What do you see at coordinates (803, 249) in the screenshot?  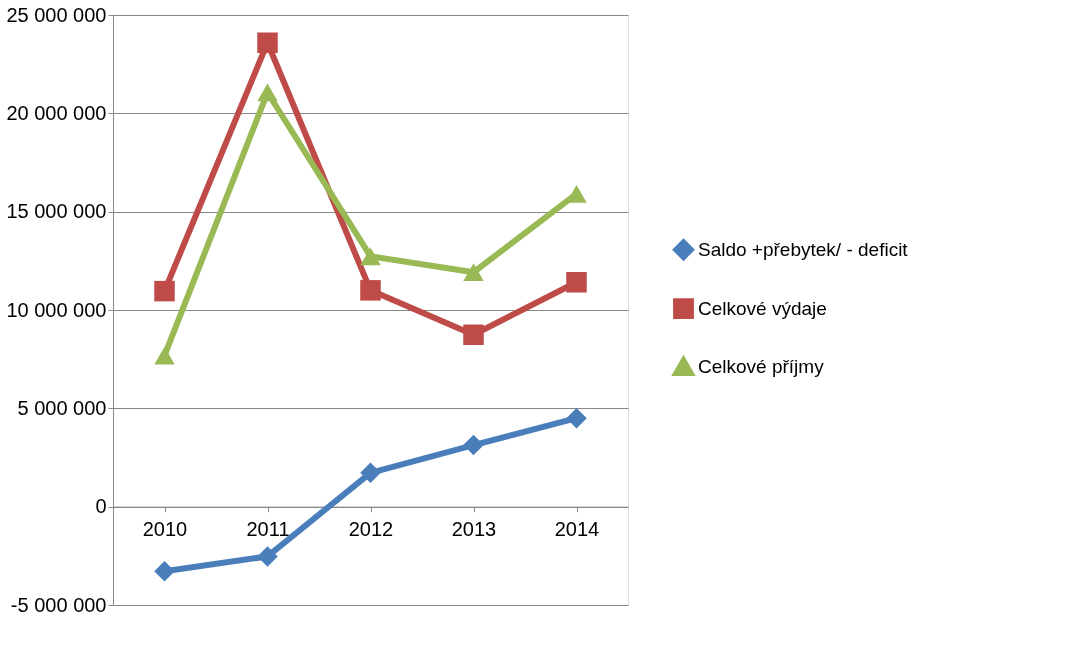 I see `legend-label: Saldo +přebytek/ - deficit` at bounding box center [803, 249].